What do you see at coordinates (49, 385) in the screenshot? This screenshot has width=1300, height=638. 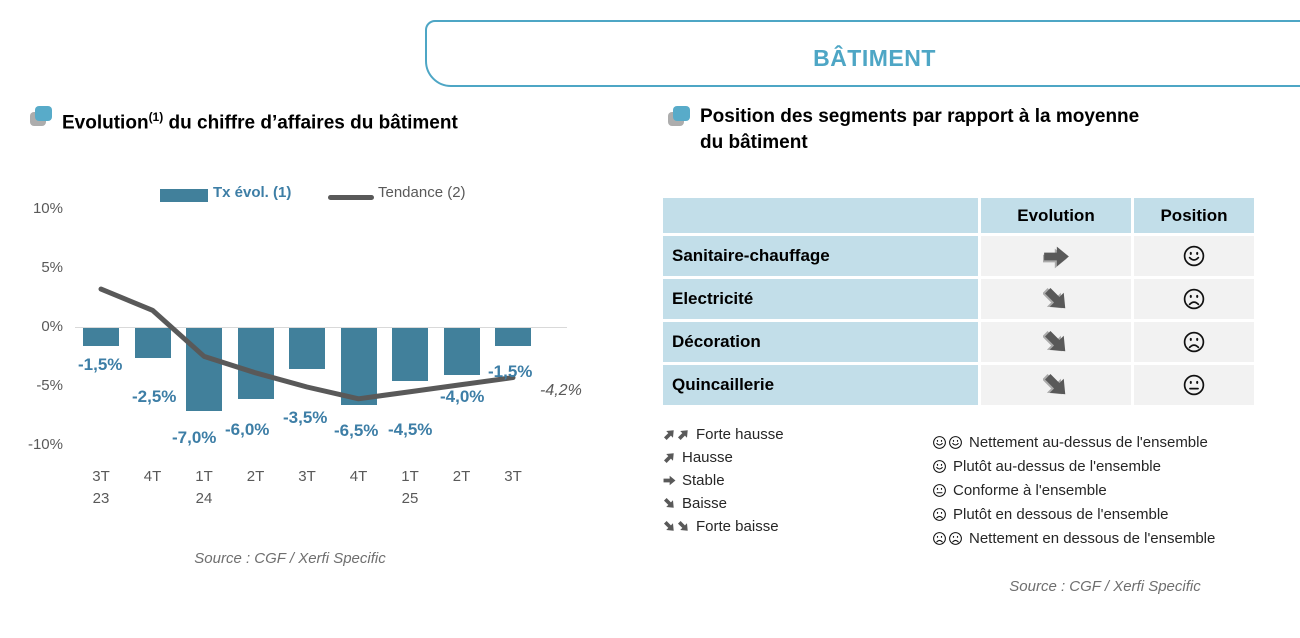 I see `y-axis-tick: -5%` at bounding box center [49, 385].